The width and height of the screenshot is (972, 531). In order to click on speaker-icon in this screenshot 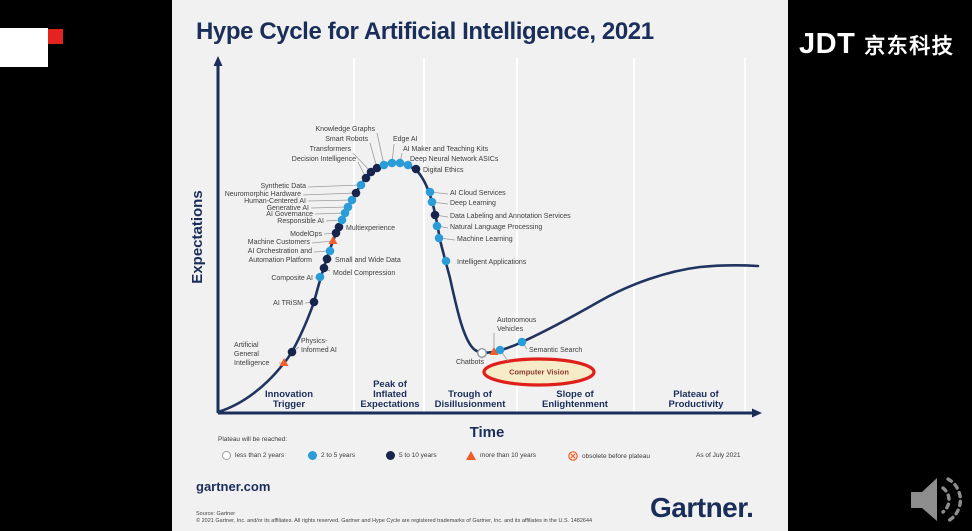, I will do `click(935, 501)`.